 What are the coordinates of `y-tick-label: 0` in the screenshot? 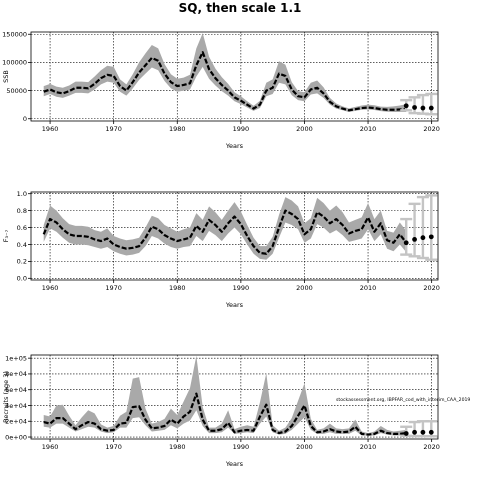 It's located at (25, 119).